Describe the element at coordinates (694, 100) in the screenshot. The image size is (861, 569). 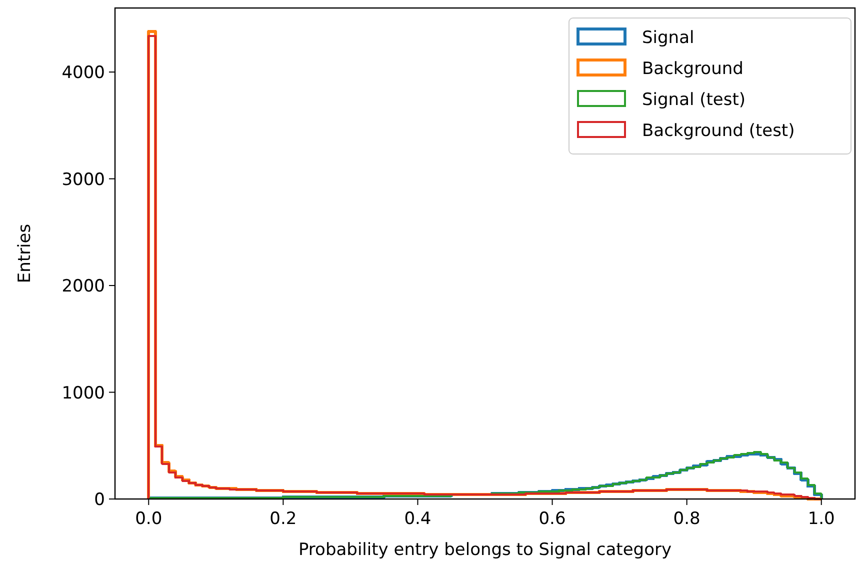
I see `legend-label: Signal (test)` at that location.